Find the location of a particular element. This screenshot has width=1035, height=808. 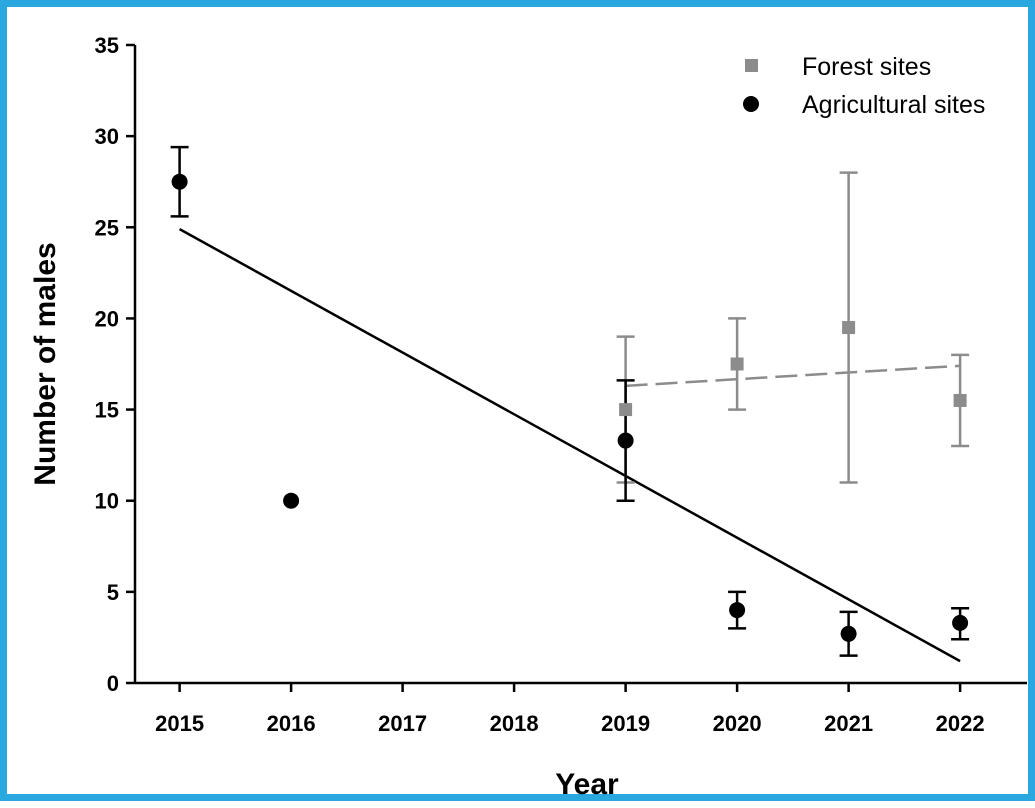

x-tick-label: 2016 is located at coordinates (291, 723).